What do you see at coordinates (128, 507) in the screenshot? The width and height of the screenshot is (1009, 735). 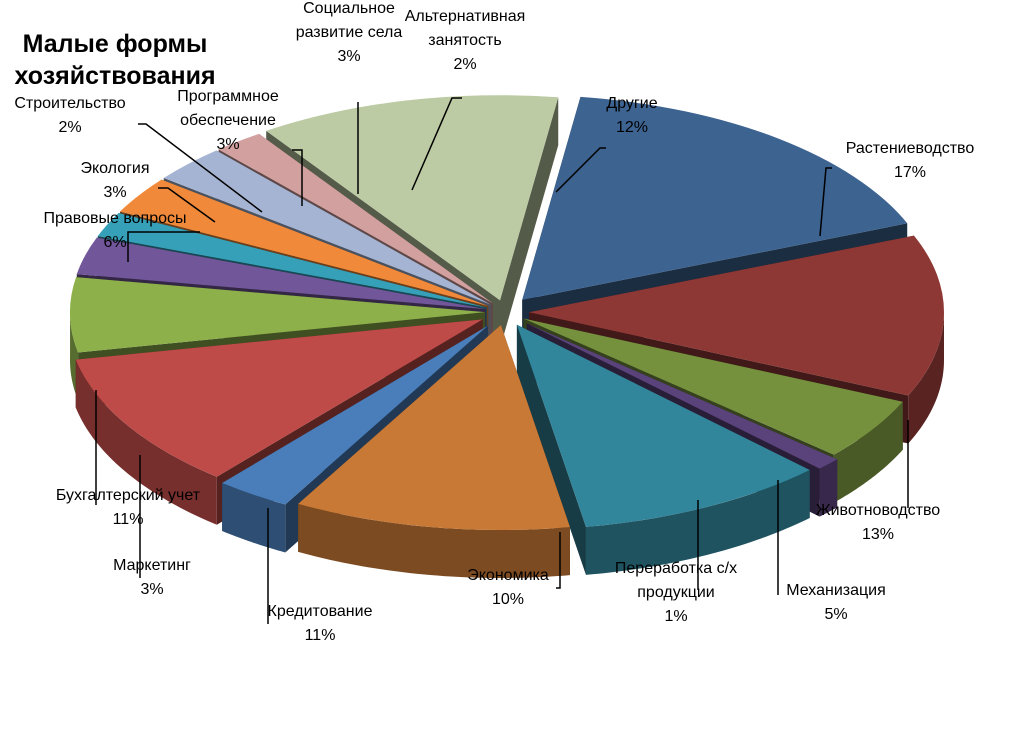 I see `slice-label: Бухгалтерский учет 11%` at bounding box center [128, 507].